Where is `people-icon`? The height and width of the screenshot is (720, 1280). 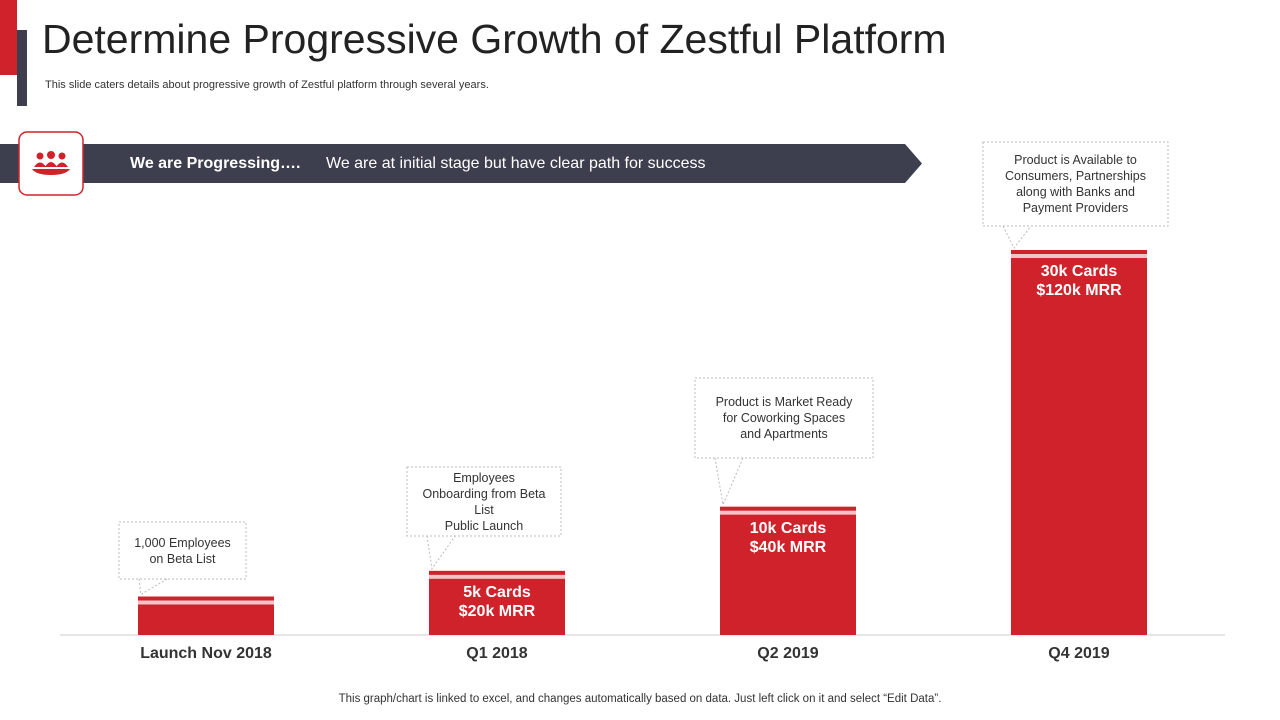 people-icon is located at coordinates (51, 163).